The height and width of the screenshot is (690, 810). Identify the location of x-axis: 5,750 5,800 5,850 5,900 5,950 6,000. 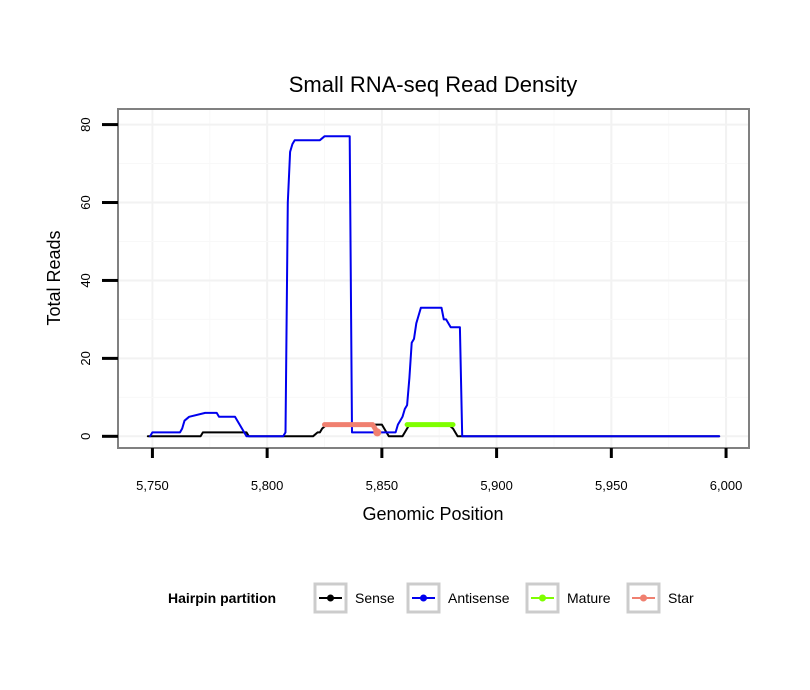
(439, 470).